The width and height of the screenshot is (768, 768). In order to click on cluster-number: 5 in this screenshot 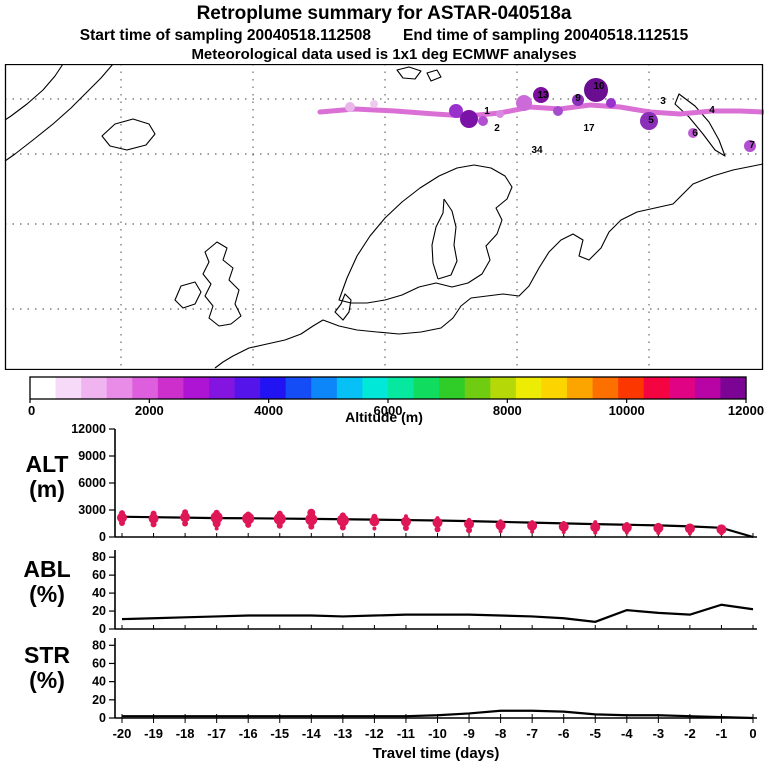, I will do `click(651, 120)`.